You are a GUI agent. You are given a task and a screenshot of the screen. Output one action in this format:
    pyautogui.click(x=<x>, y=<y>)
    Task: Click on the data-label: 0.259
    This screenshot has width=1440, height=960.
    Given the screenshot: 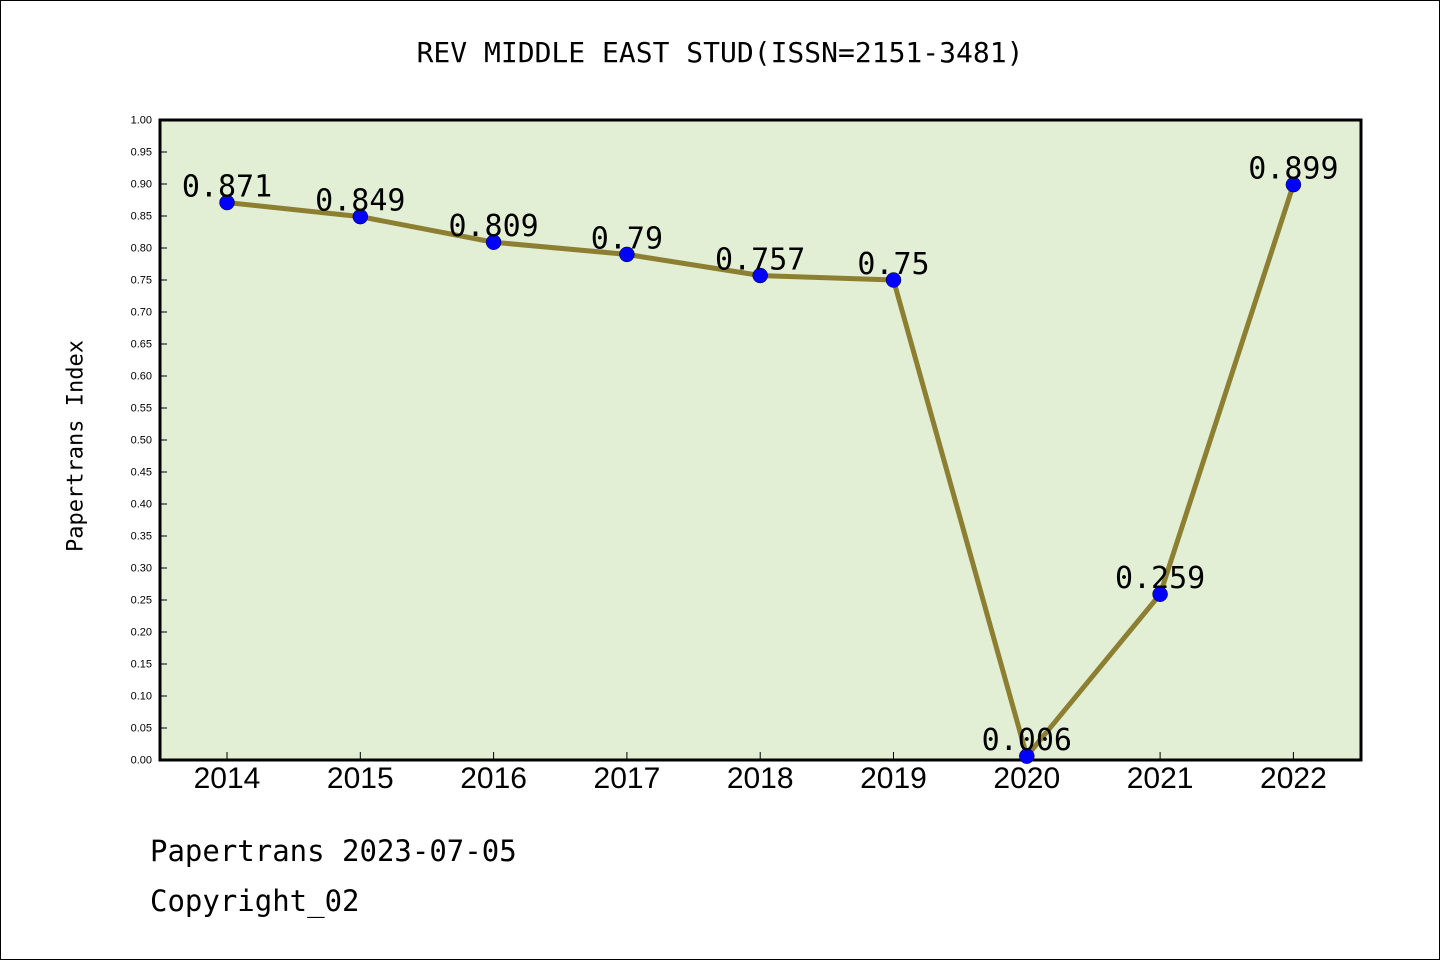 What is the action you would take?
    pyautogui.click(x=1160, y=578)
    